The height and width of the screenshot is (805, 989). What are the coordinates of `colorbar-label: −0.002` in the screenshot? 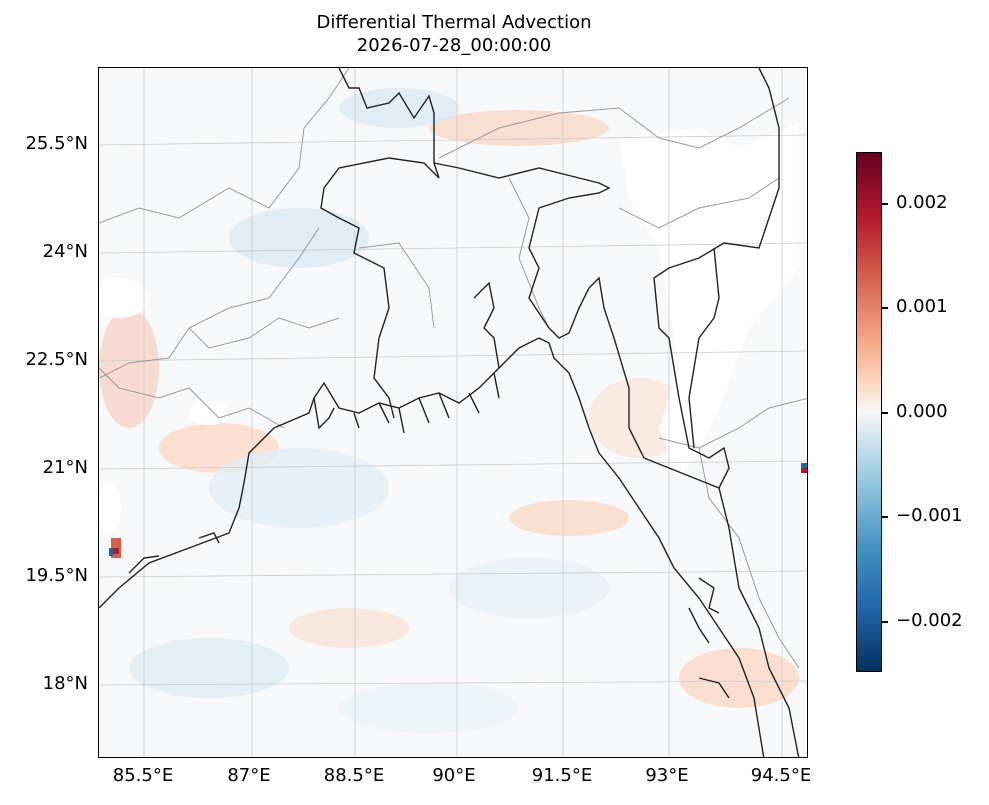 It's located at (929, 620).